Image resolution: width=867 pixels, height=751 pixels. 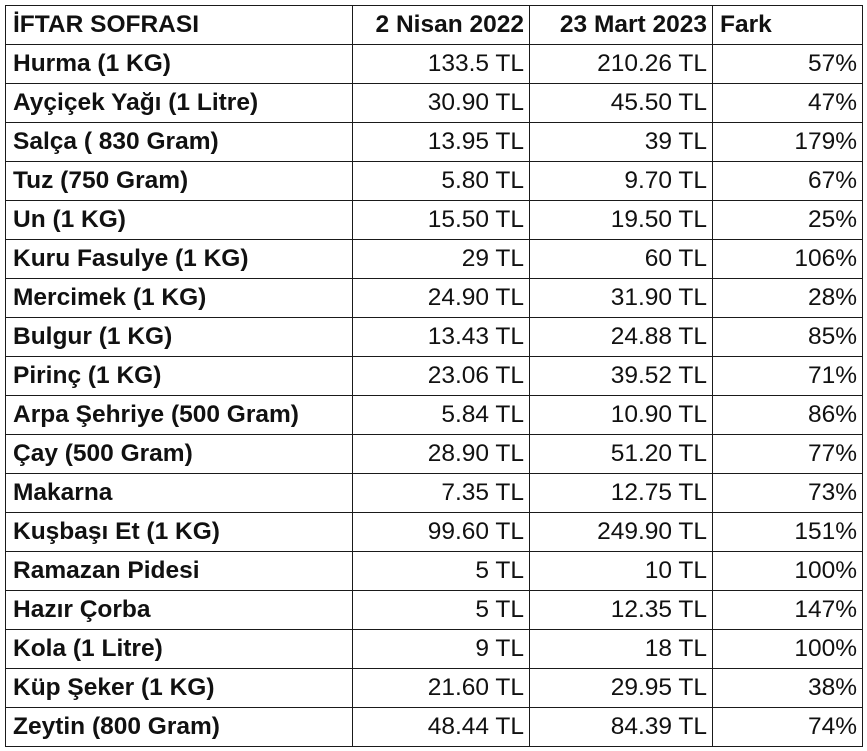 What do you see at coordinates (787, 688) in the screenshot?
I see `diff-cell: 38%` at bounding box center [787, 688].